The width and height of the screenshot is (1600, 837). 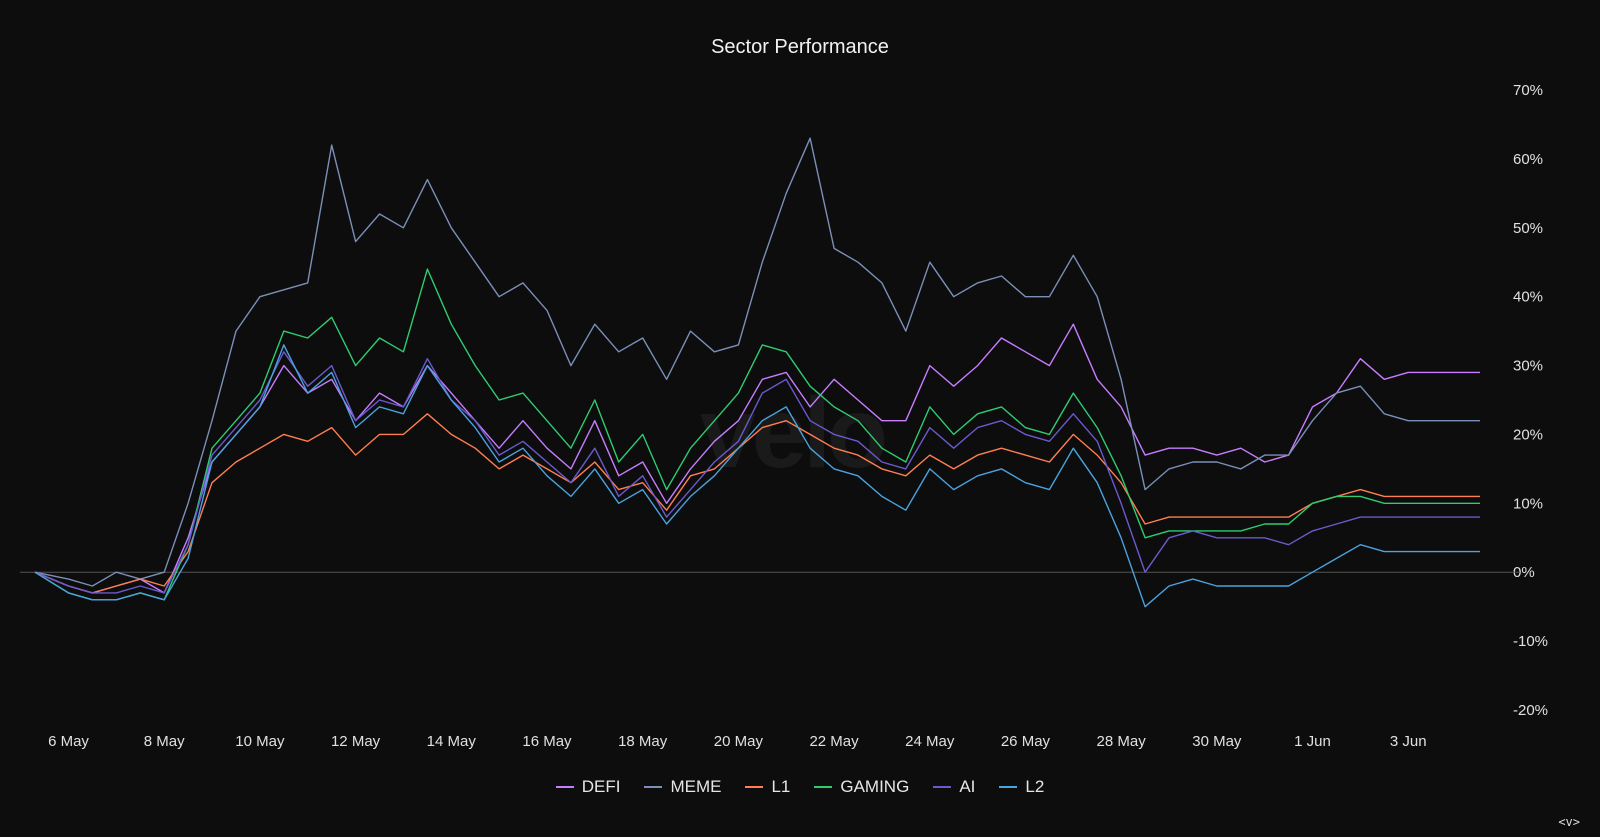 I want to click on legend-item-defi: DEFI, so click(x=588, y=787).